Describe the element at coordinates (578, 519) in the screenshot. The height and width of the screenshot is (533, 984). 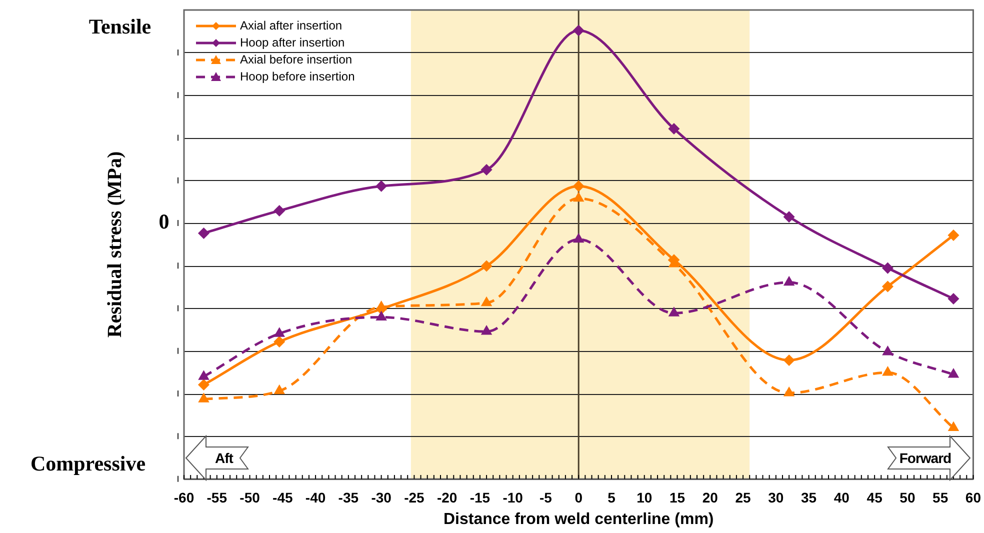
I see `x-axis-title: Distance from weld centerline (mm)` at that location.